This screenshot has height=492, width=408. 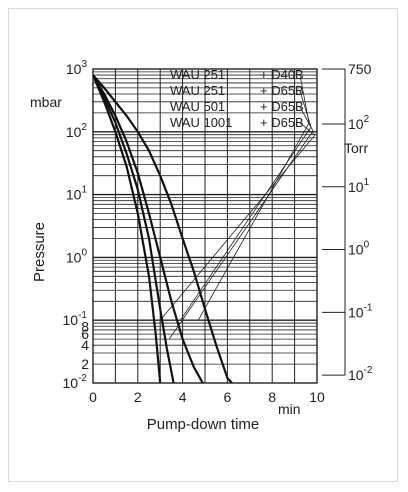 I want to click on mbar-tick-label: 6, so click(x=85, y=334).